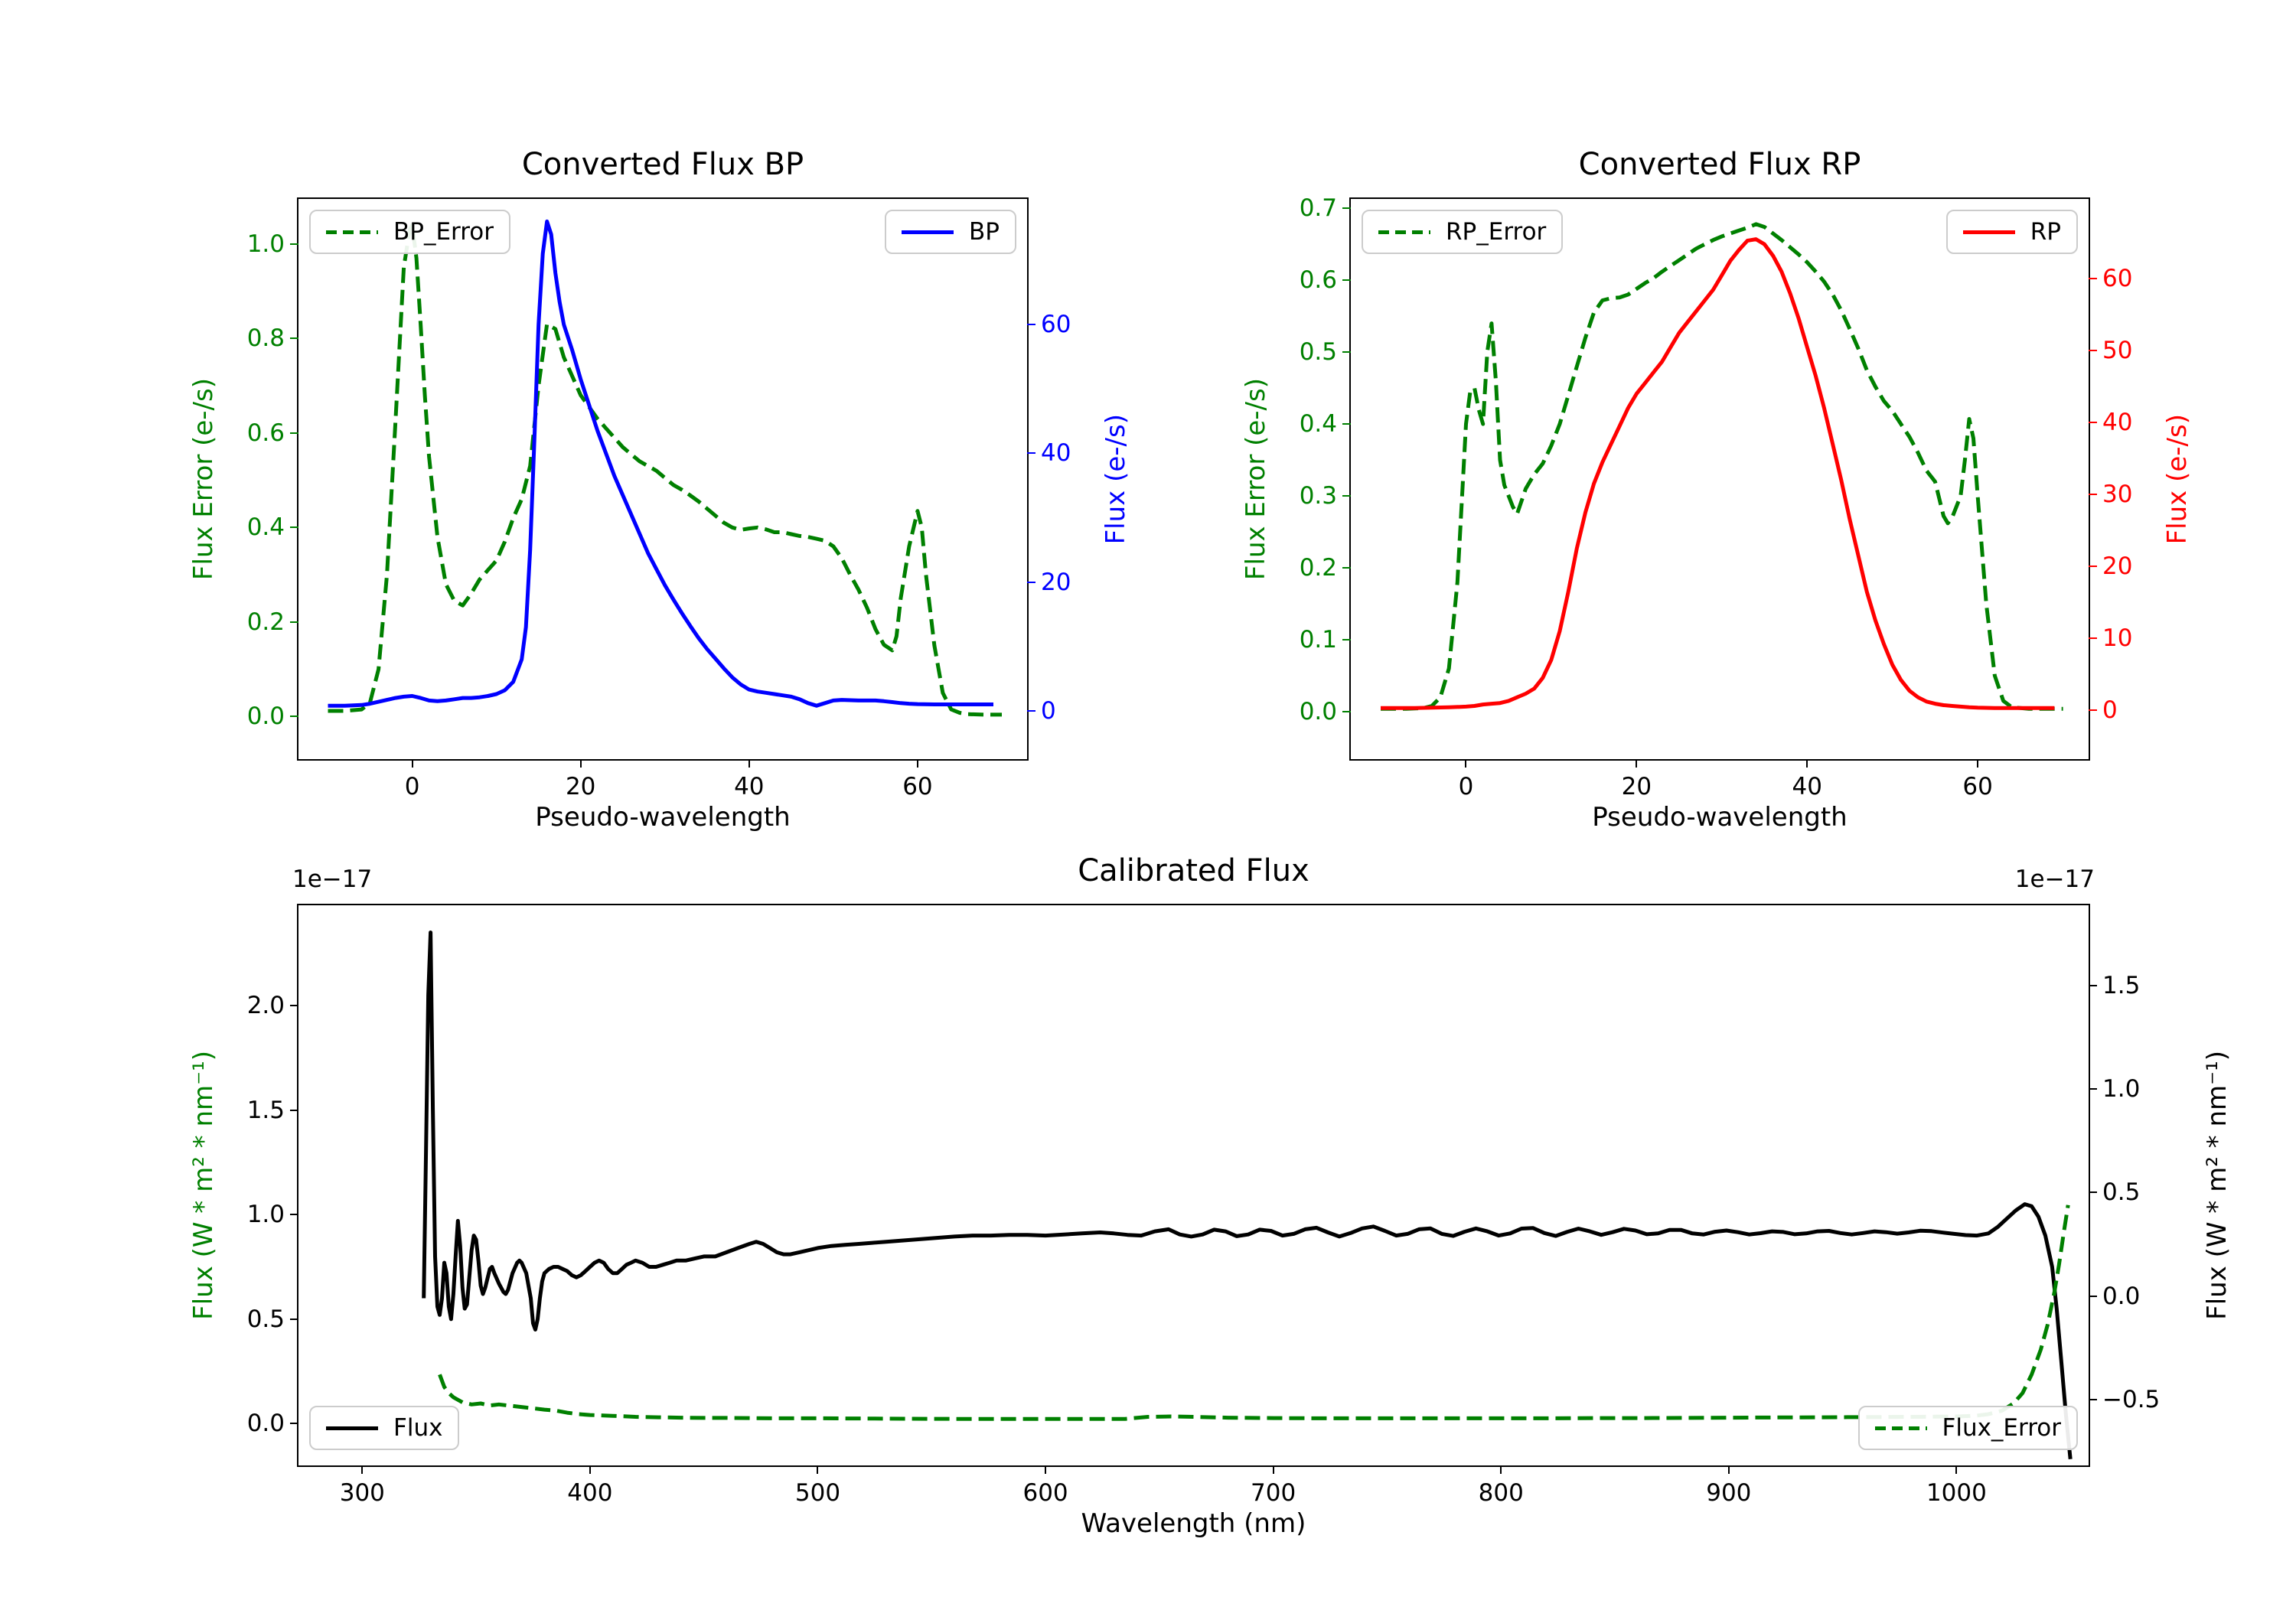  Describe the element at coordinates (1273, 1493) in the screenshot. I see `x-tick-label: 700` at that location.